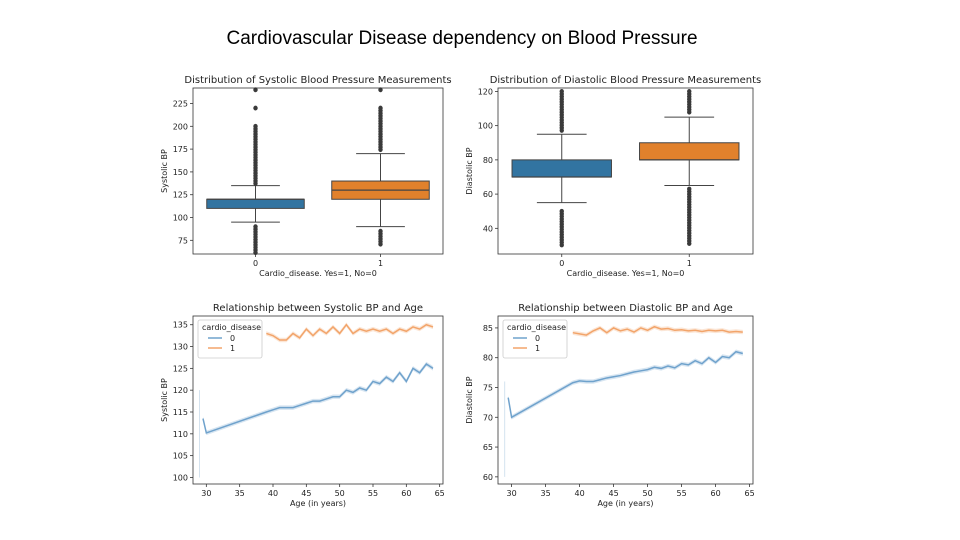 Image resolution: width=960 pixels, height=540 pixels. Describe the element at coordinates (180, 412) in the screenshot. I see `y-tick-label: 115` at that location.